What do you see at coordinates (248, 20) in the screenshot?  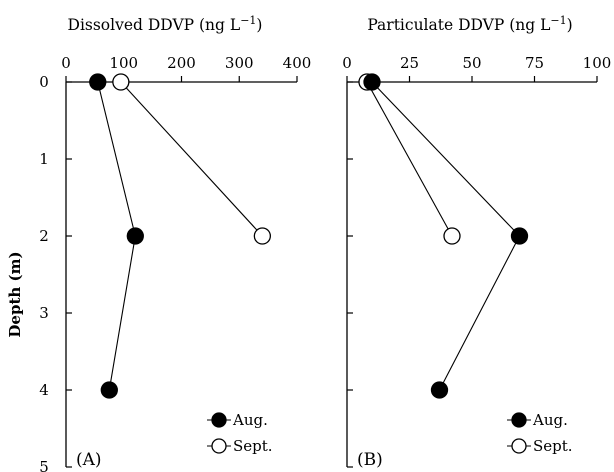 I see `panel-a-title-sup: −1` at bounding box center [248, 20].